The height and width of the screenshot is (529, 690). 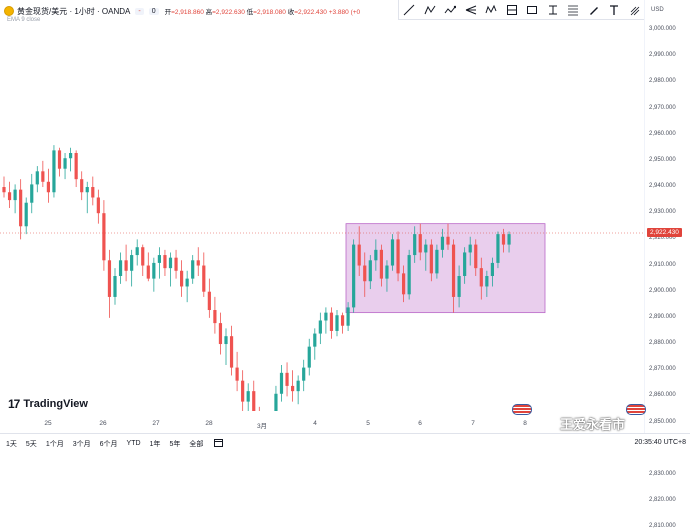 What do you see at coordinates (54, 444) in the screenshot?
I see `range-1m: 1个月` at bounding box center [54, 444].